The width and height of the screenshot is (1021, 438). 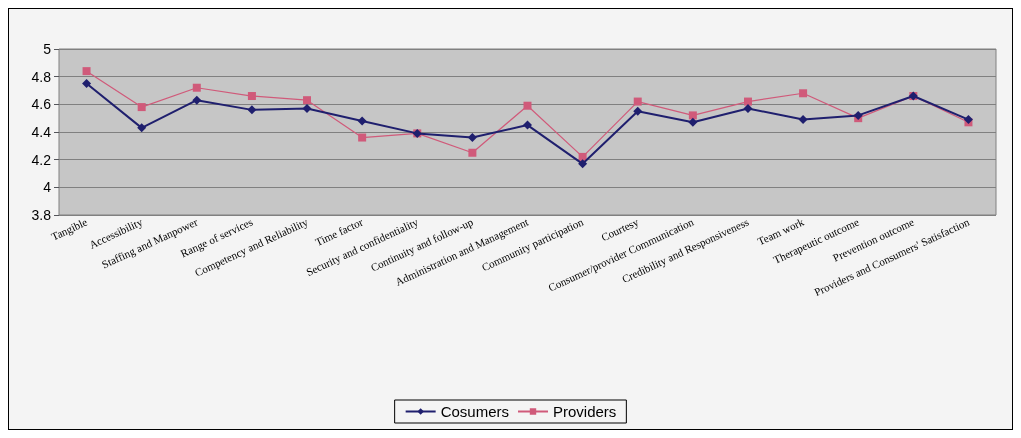 I want to click on y-tick-label: 5, so click(x=47, y=49).